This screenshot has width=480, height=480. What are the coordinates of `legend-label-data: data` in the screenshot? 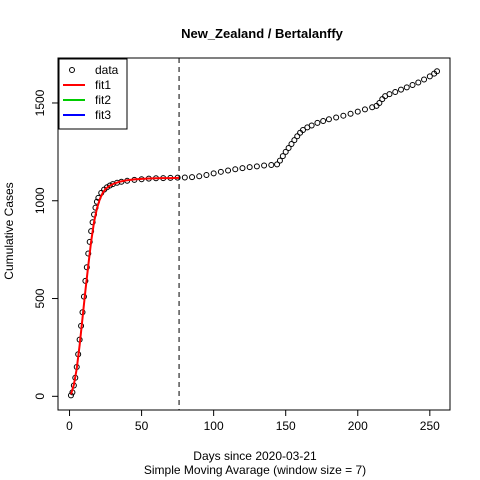 It's located at (107, 70).